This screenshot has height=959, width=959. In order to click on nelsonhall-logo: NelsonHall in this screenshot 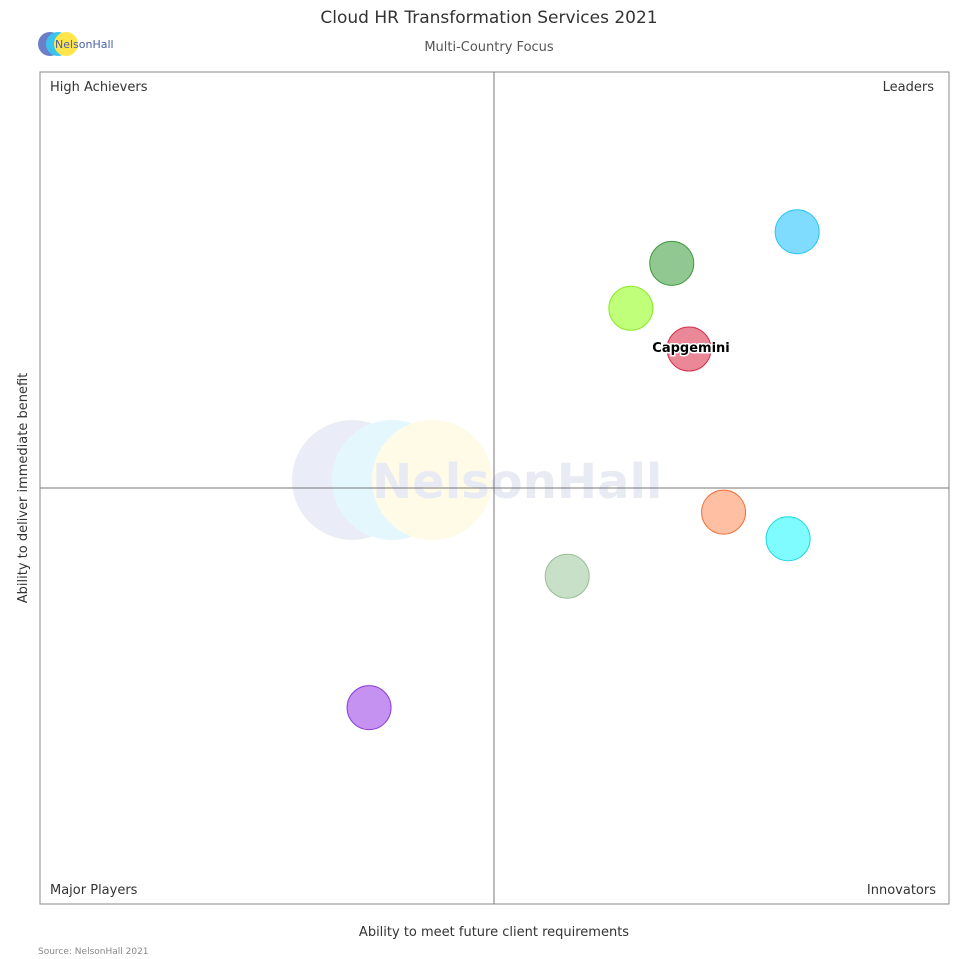, I will do `click(76, 44)`.